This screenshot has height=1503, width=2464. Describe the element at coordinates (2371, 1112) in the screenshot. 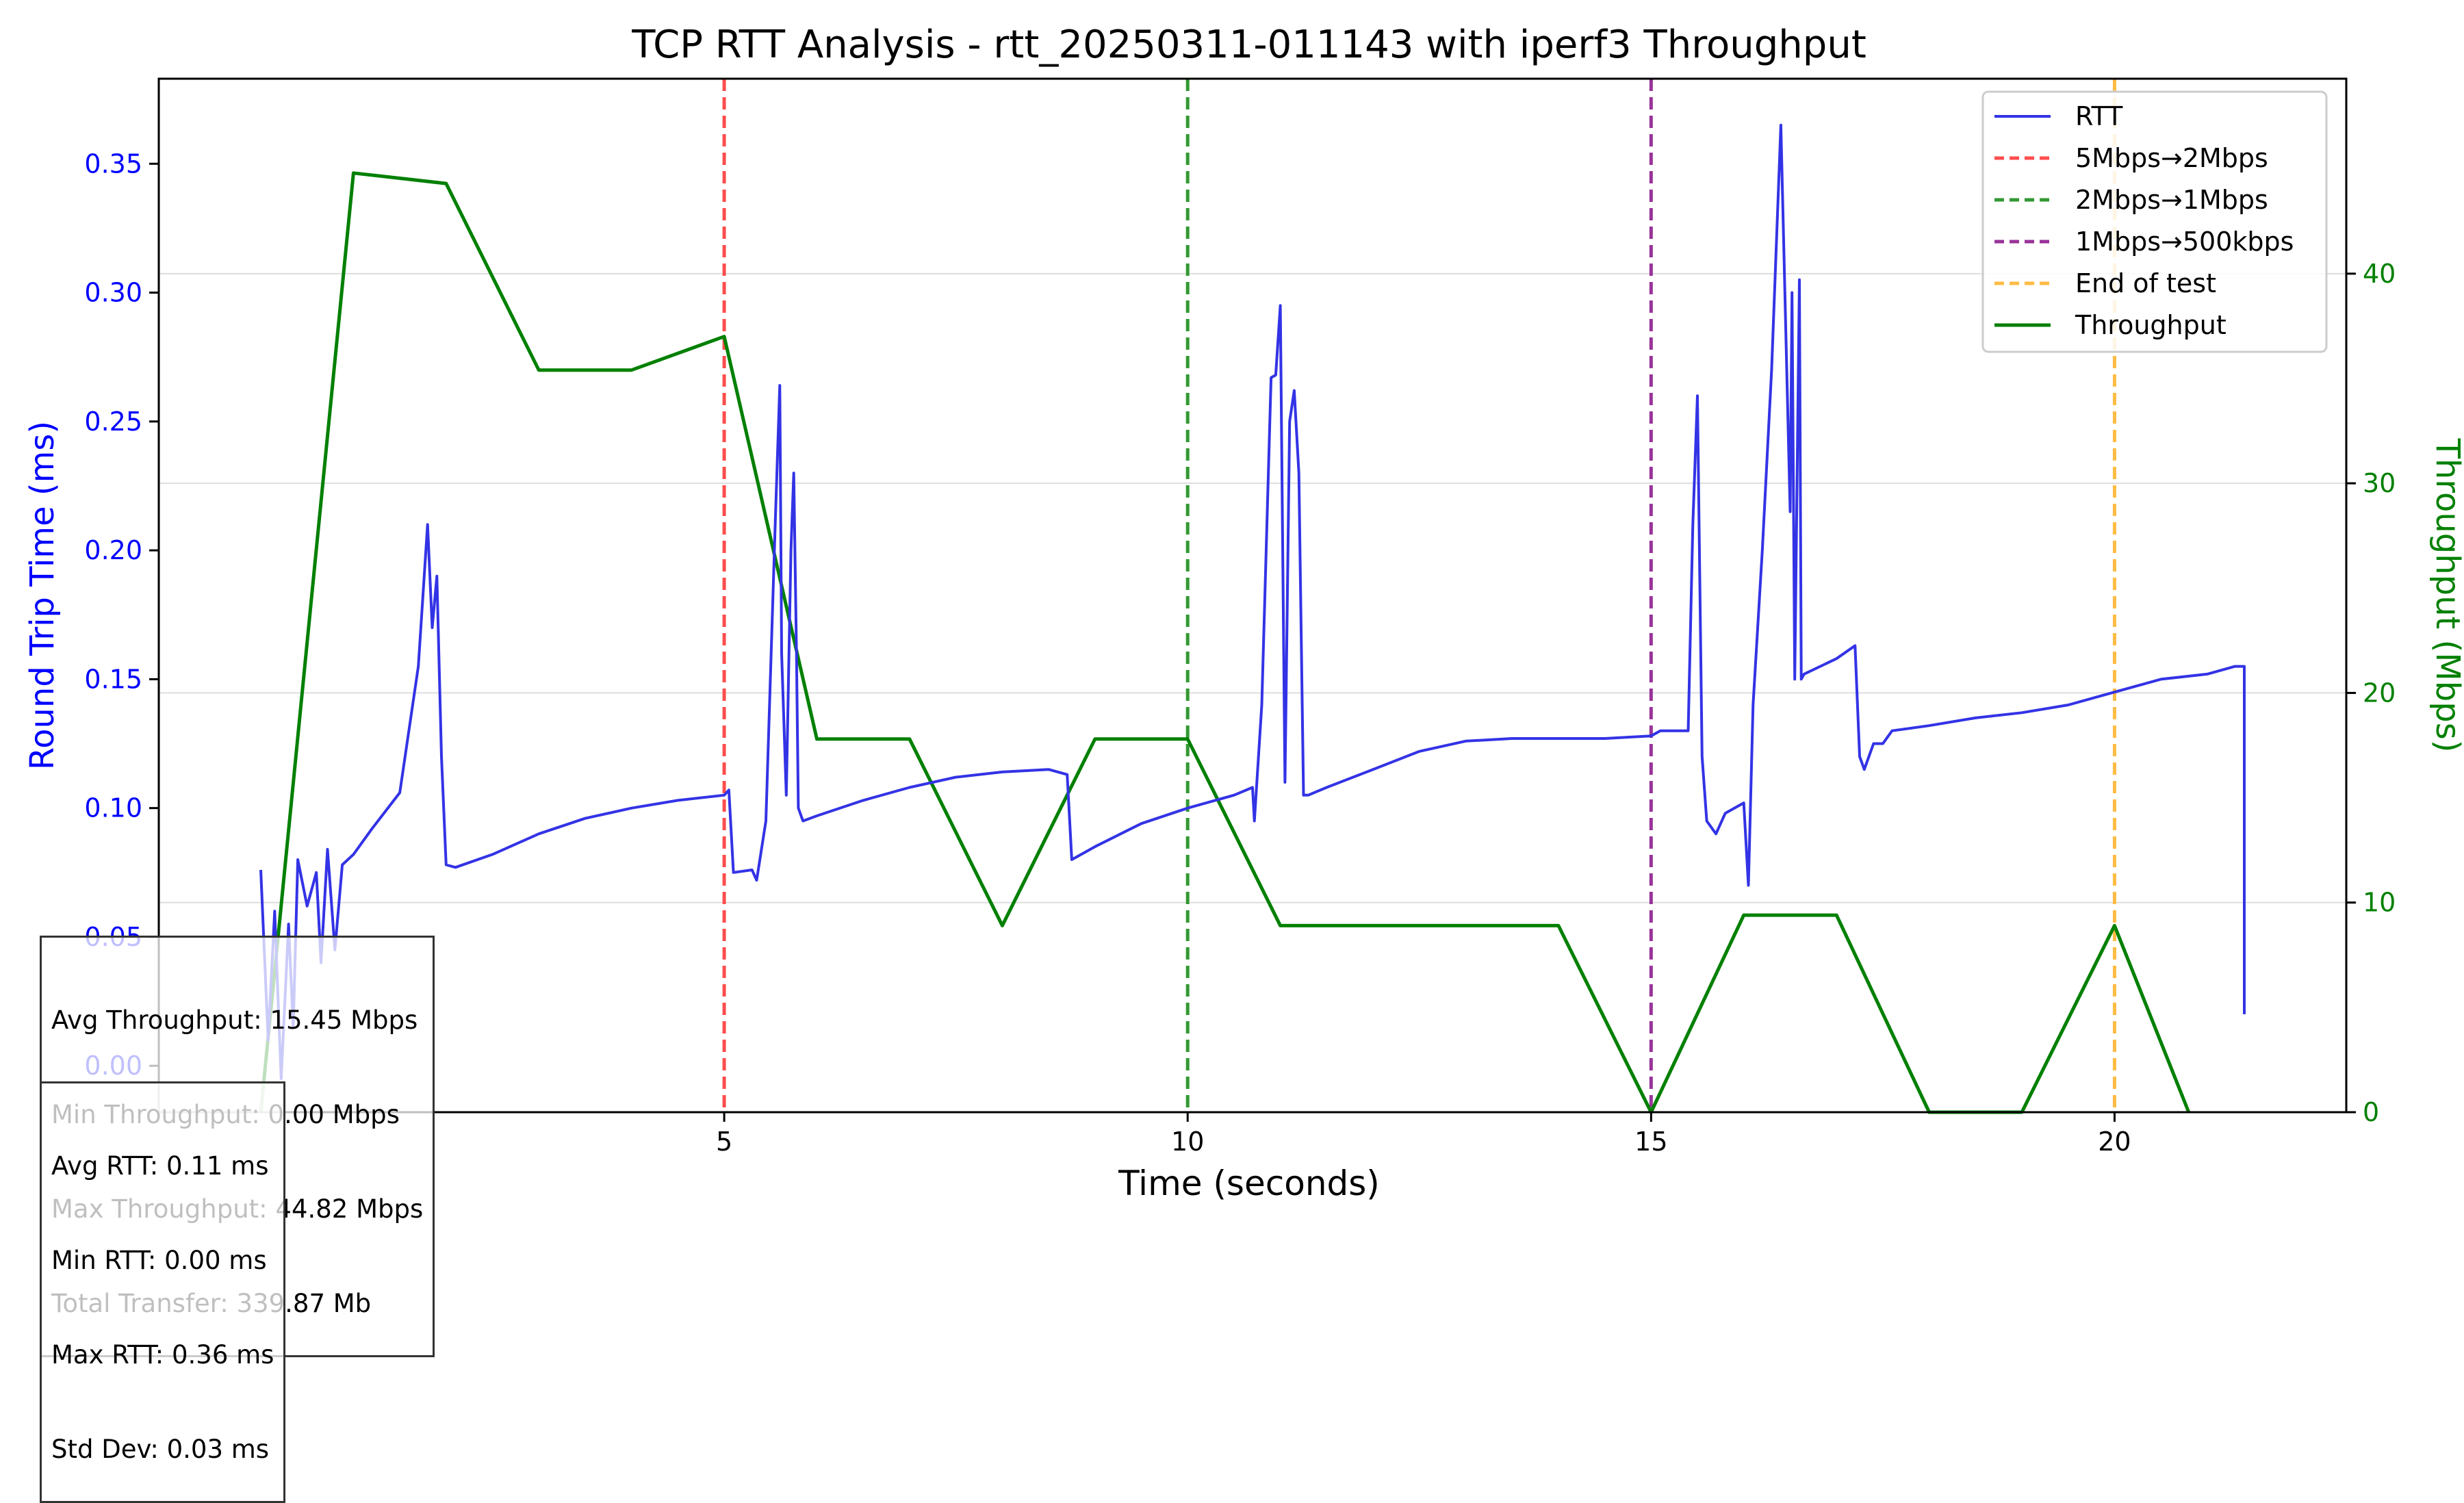

I see `y2-tick-label: 0` at that location.